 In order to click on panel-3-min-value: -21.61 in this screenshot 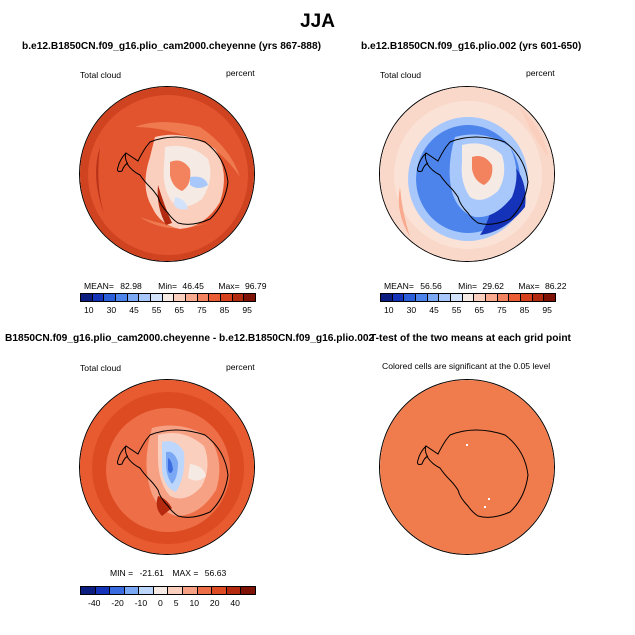, I will do `click(151, 573)`.